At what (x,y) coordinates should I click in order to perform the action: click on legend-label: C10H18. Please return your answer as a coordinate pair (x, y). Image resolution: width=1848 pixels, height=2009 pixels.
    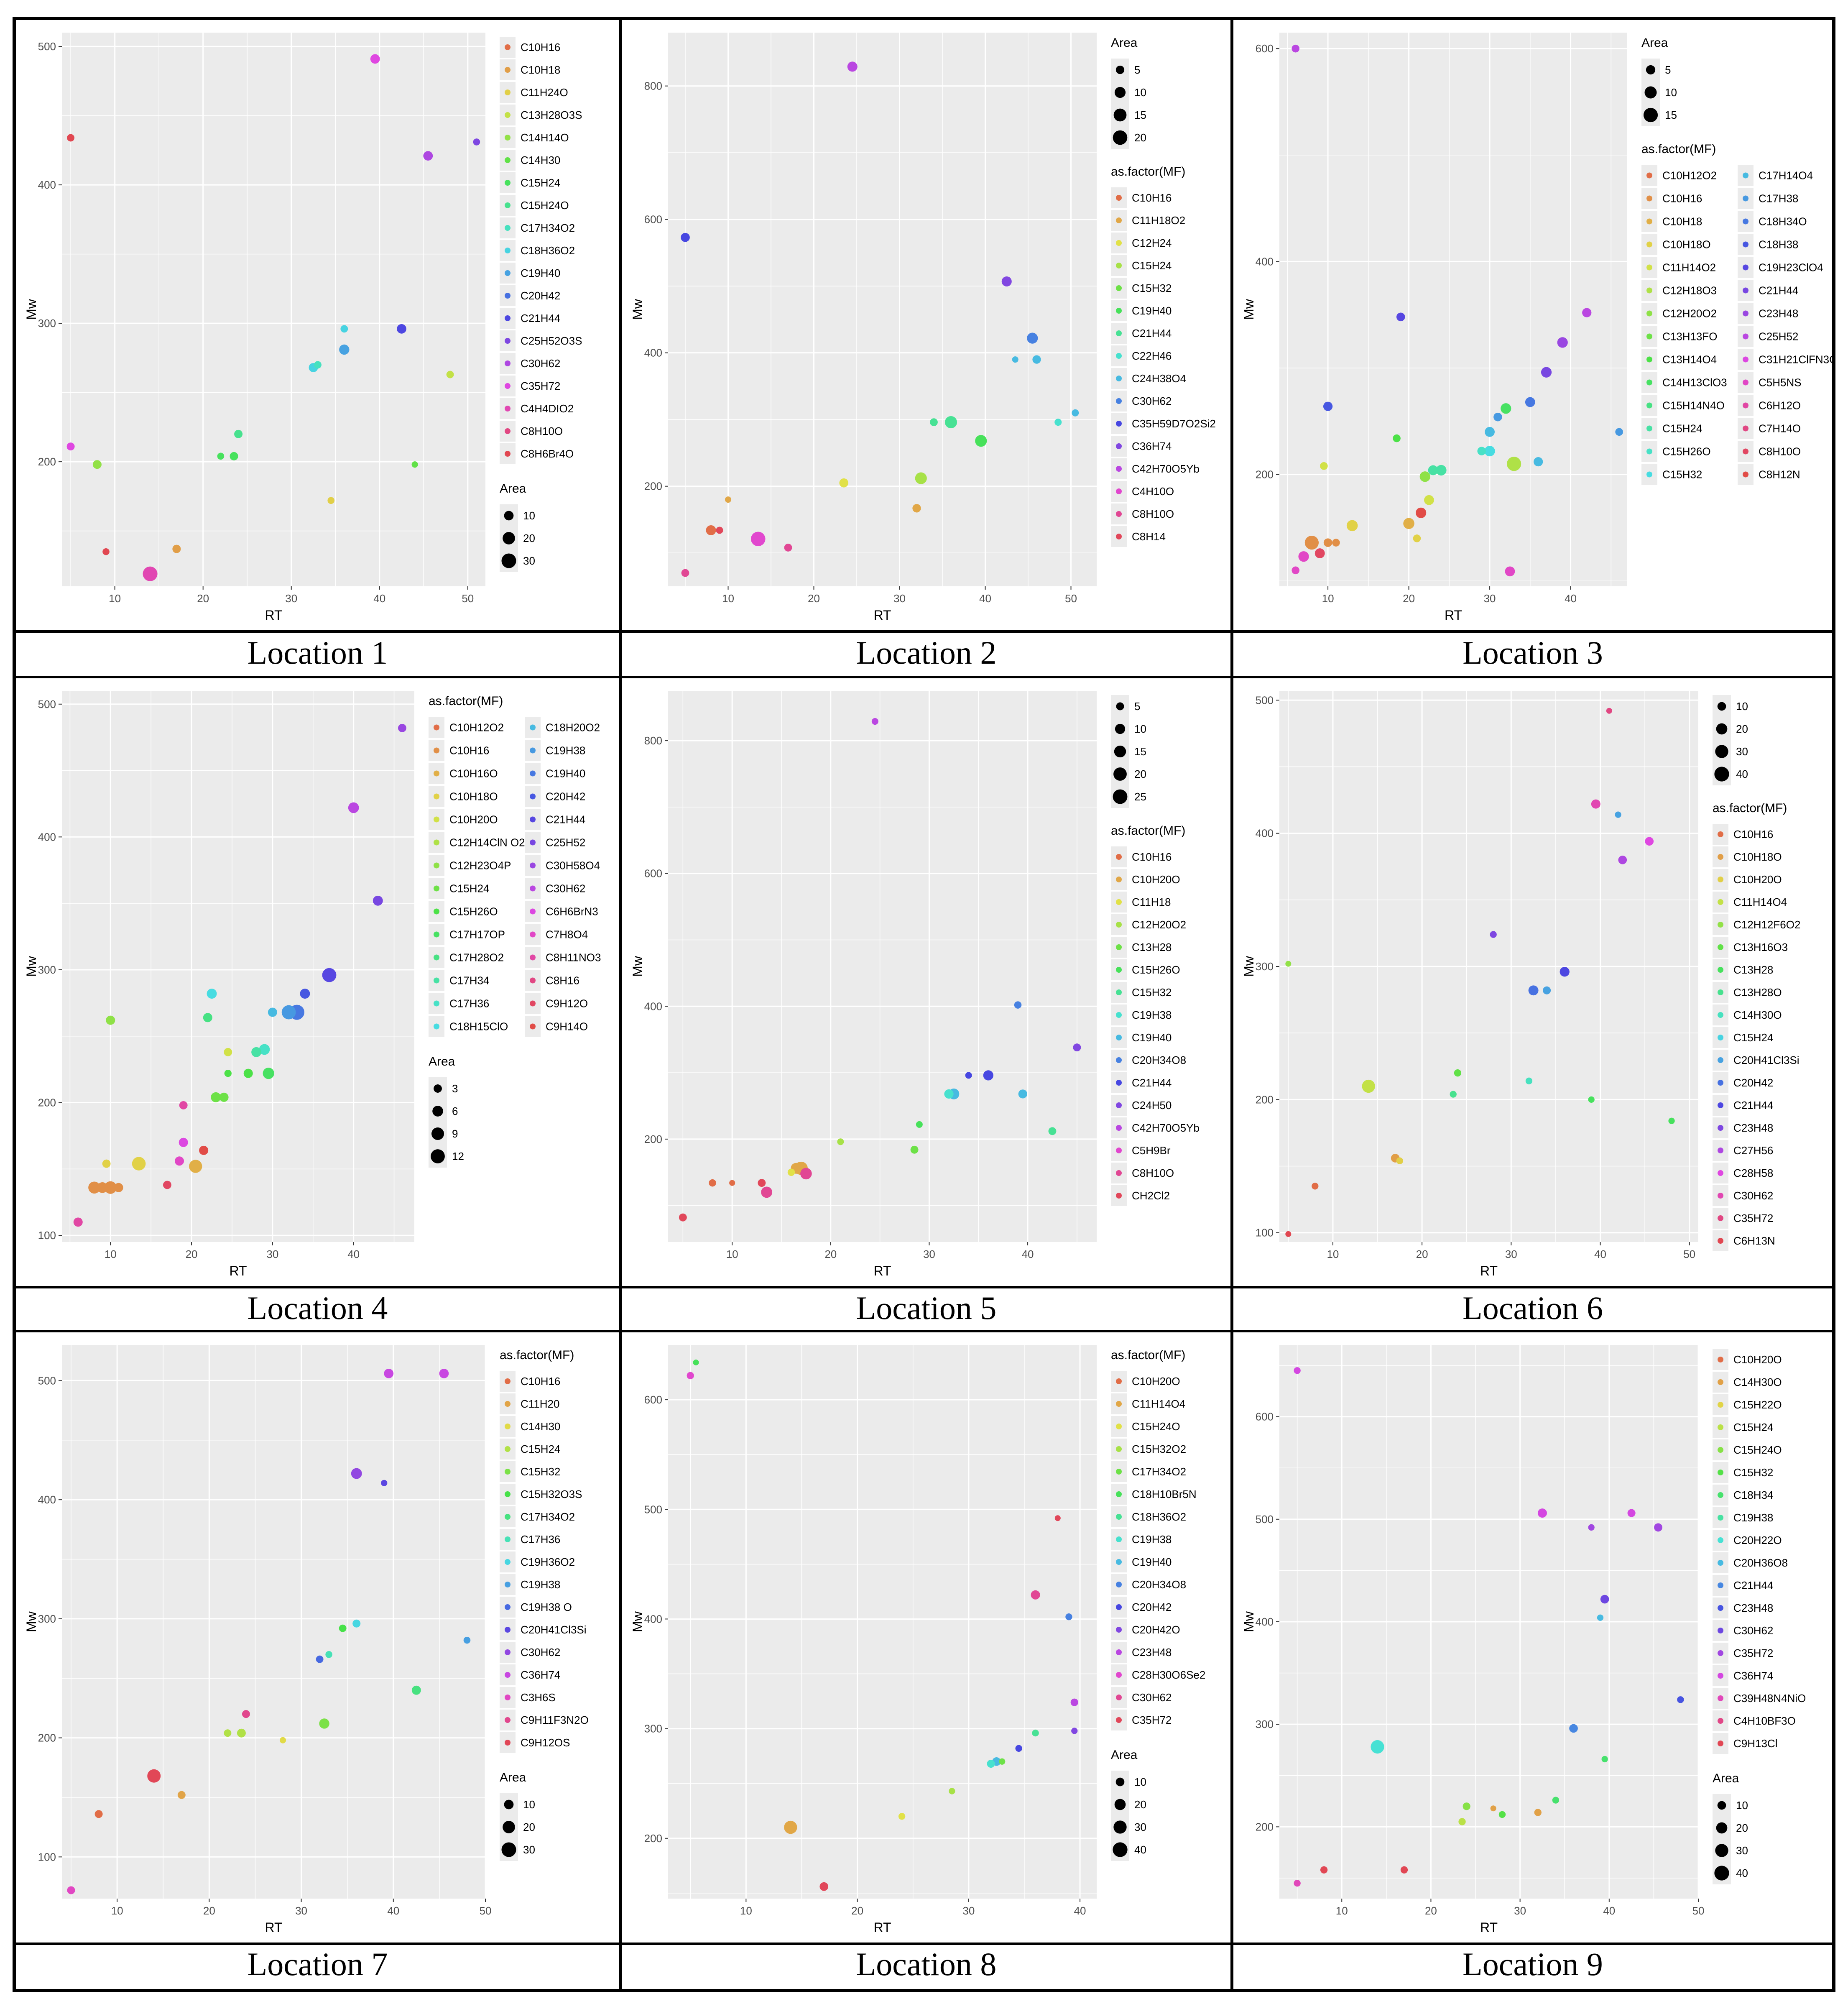
    Looking at the image, I should click on (1682, 222).